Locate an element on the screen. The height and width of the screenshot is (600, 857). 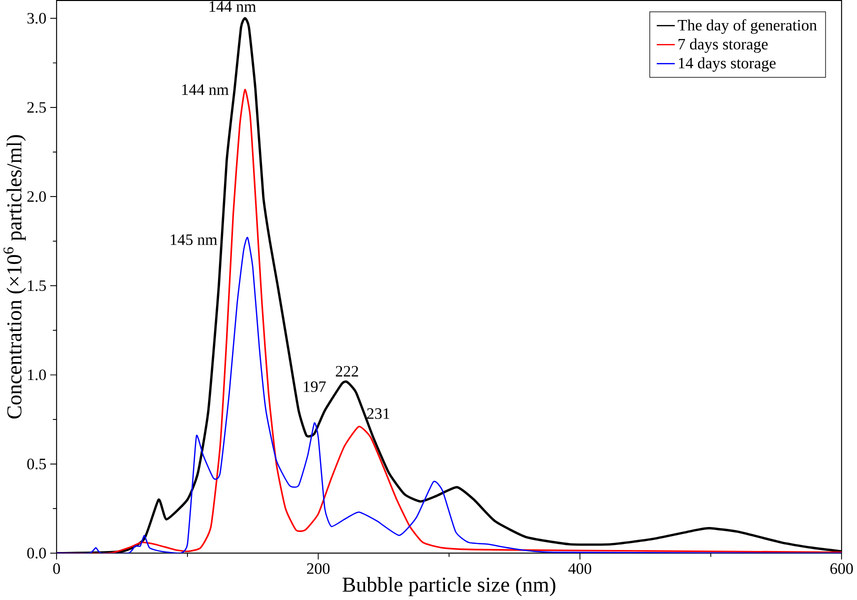
y-tick-label: 0.5 is located at coordinates (36, 464).